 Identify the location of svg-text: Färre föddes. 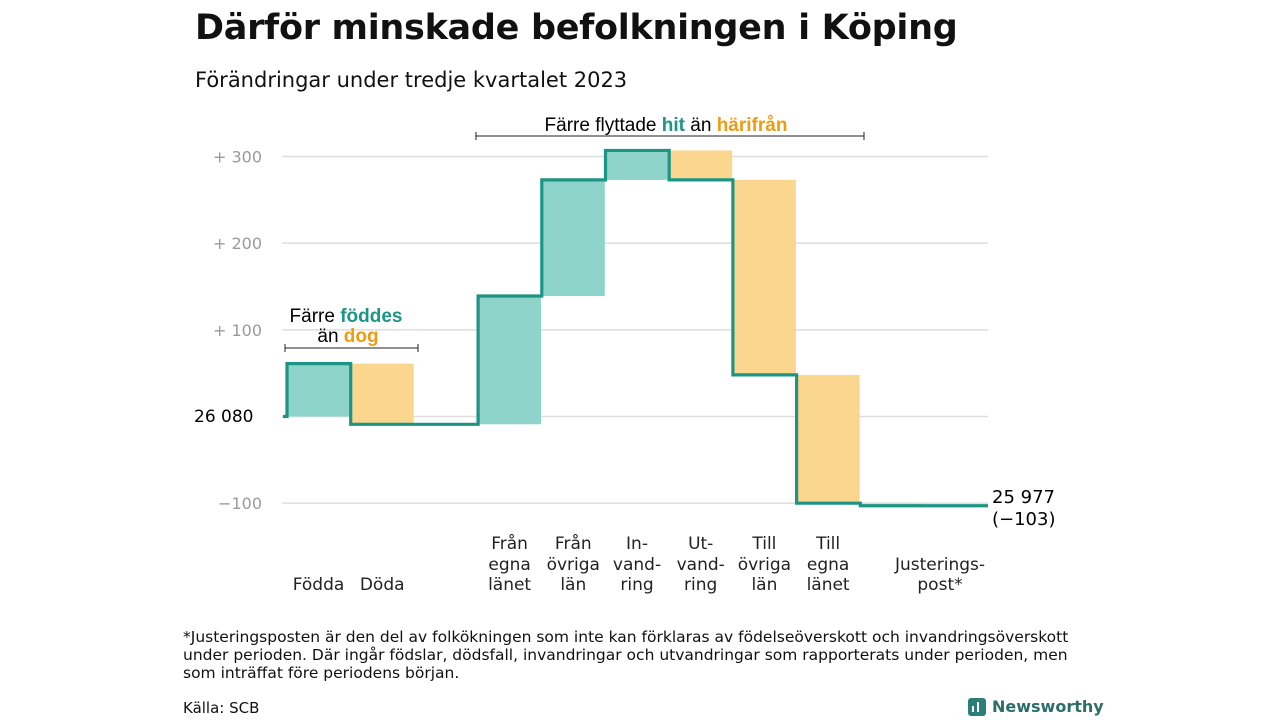
(346, 316).